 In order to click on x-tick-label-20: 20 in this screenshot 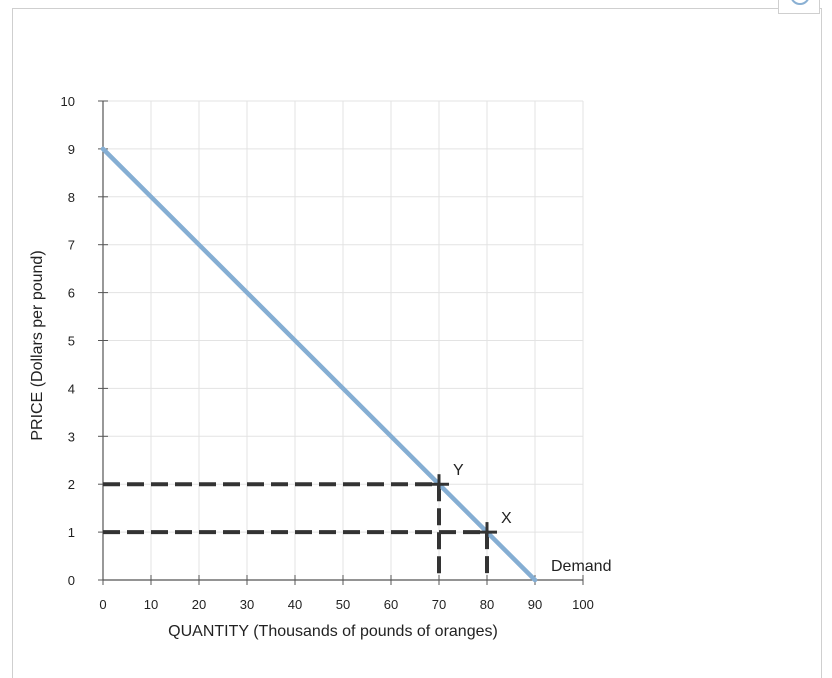, I will do `click(199, 604)`.